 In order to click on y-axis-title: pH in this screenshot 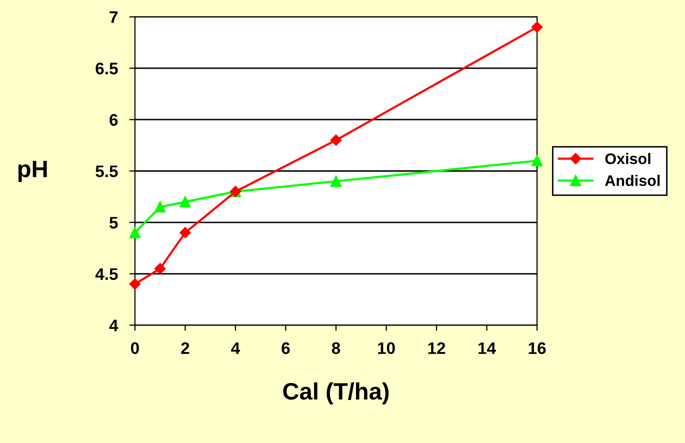, I will do `click(32, 171)`.